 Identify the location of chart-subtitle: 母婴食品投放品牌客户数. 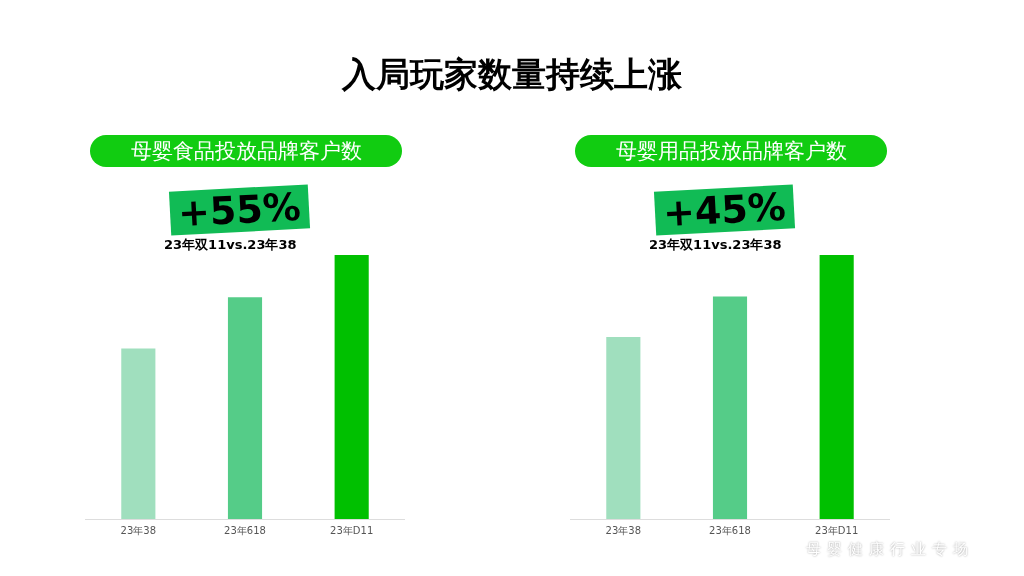
(246, 151).